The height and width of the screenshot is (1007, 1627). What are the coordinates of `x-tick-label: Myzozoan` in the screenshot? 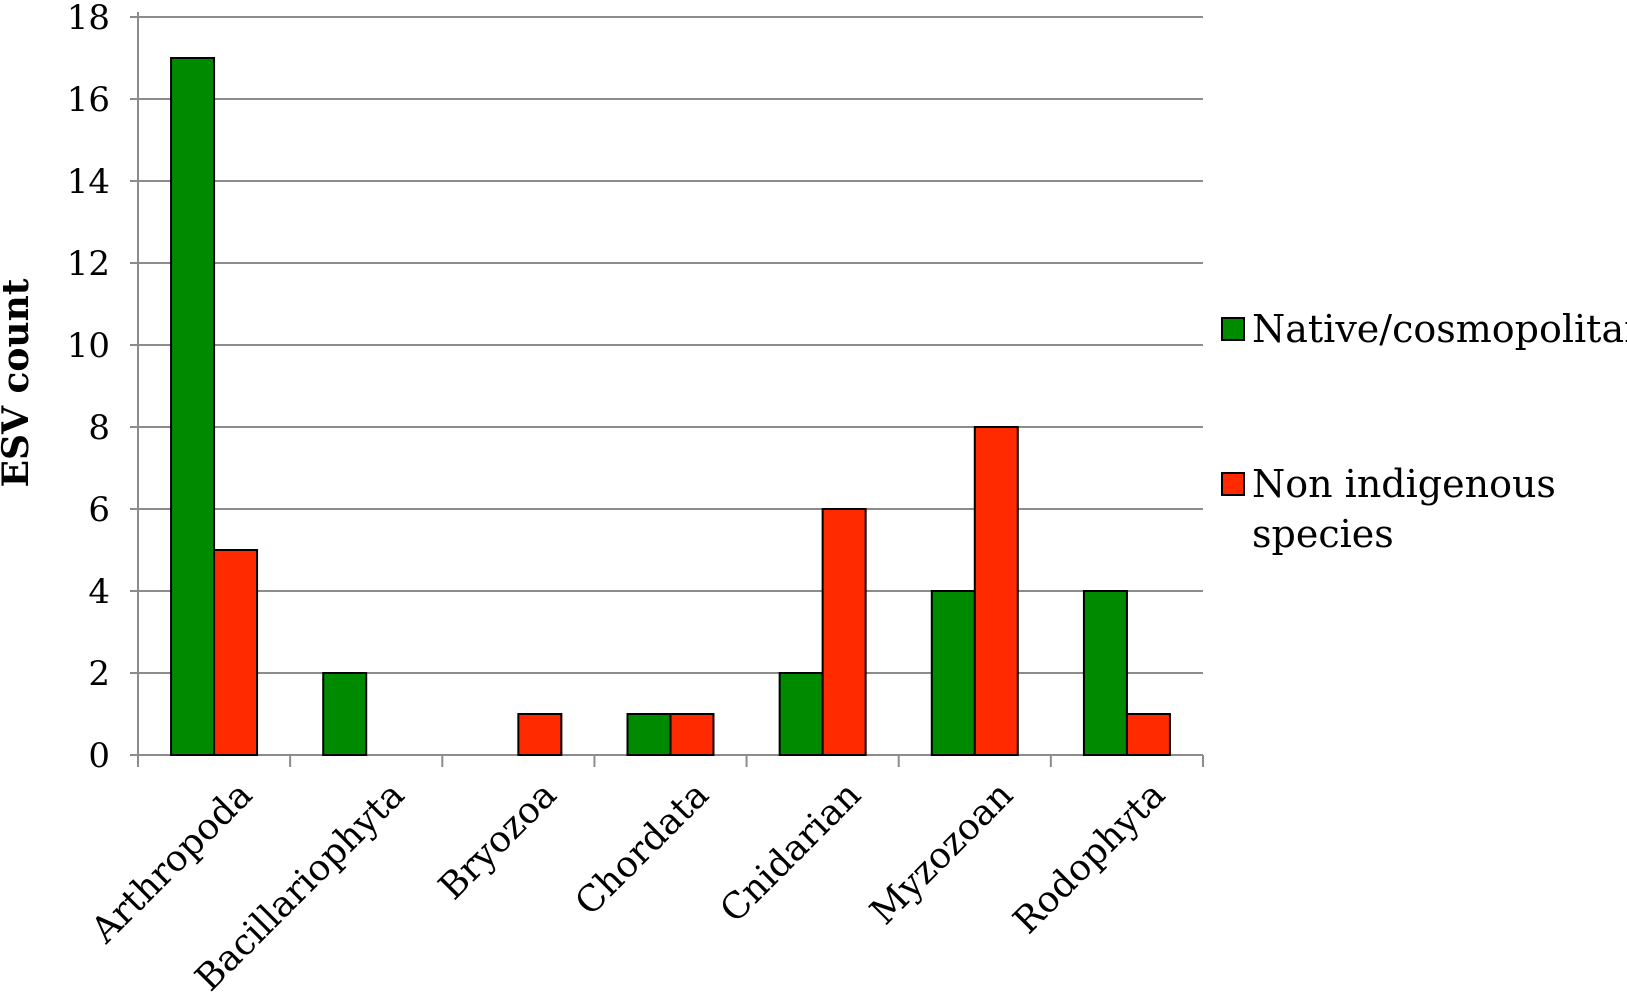 It's located at (942, 853).